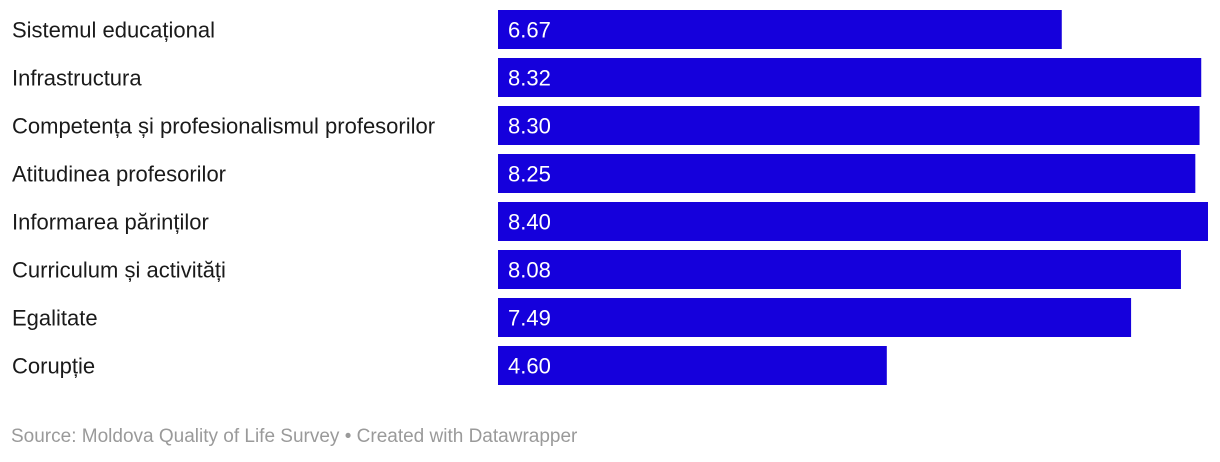  I want to click on value-label: 8.08, so click(529, 270).